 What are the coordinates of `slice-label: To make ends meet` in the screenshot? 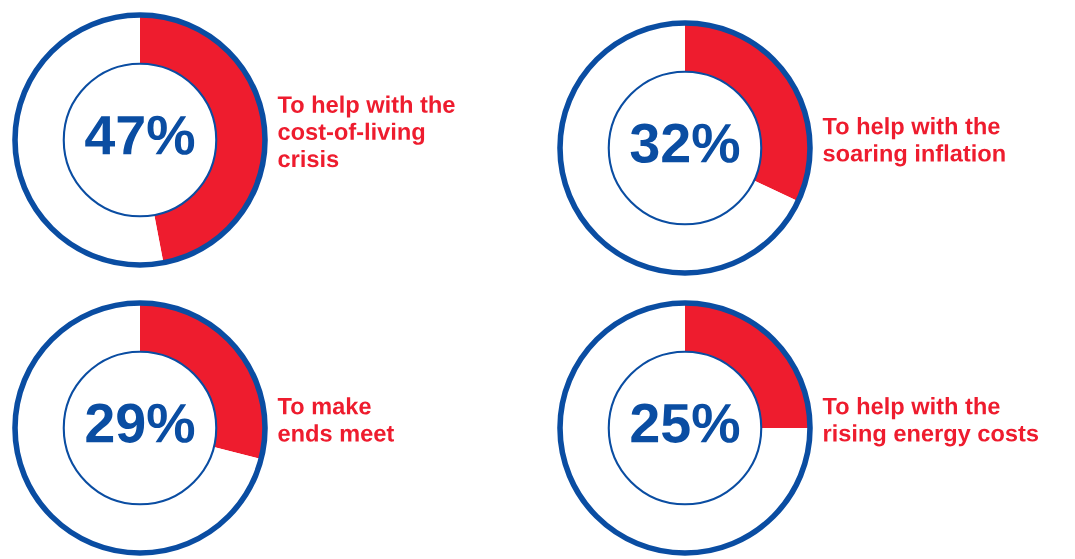 It's located at (335, 419).